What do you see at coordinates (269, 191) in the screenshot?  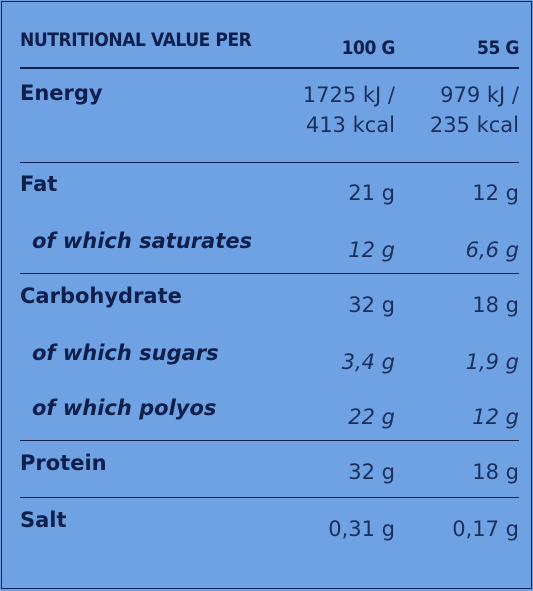 I see `row-fat: Fat 21 g 12 g` at bounding box center [269, 191].